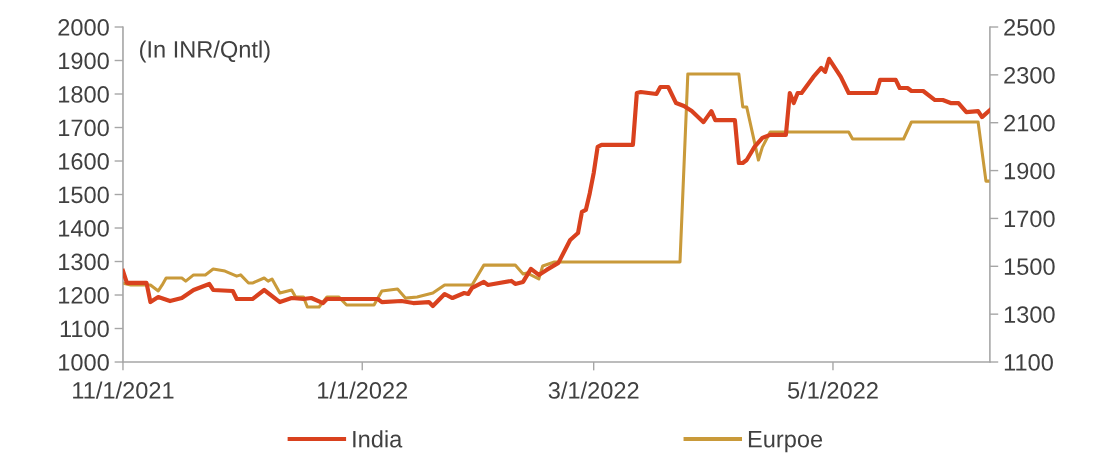 The image size is (1095, 464). Describe the element at coordinates (84, 128) in the screenshot. I see `y-tick-label: 1700` at that location.